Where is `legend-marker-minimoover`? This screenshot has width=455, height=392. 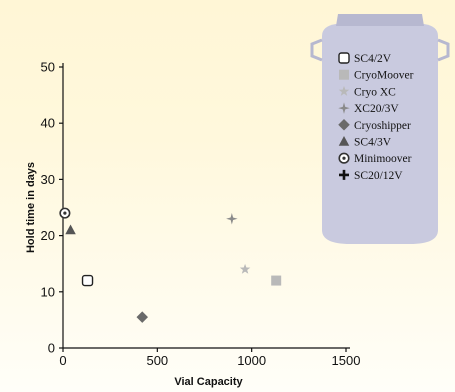
legend-marker-minimoover is located at coordinates (344, 158).